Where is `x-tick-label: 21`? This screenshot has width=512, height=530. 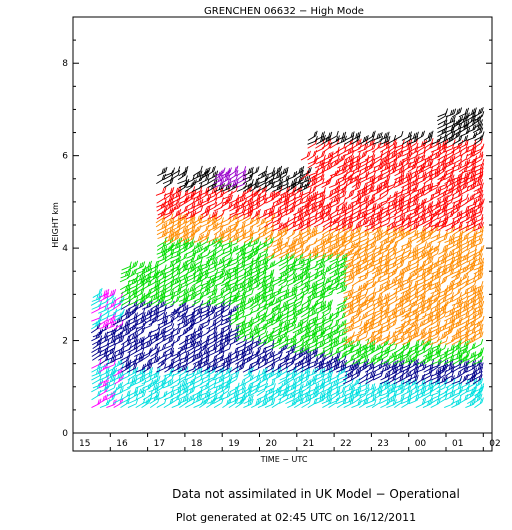
x-tick-label: 21 is located at coordinates (308, 444).